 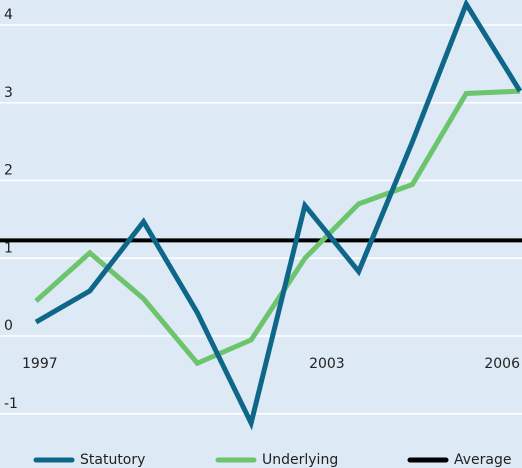 I want to click on y-tick-label: 2, so click(x=8, y=171).